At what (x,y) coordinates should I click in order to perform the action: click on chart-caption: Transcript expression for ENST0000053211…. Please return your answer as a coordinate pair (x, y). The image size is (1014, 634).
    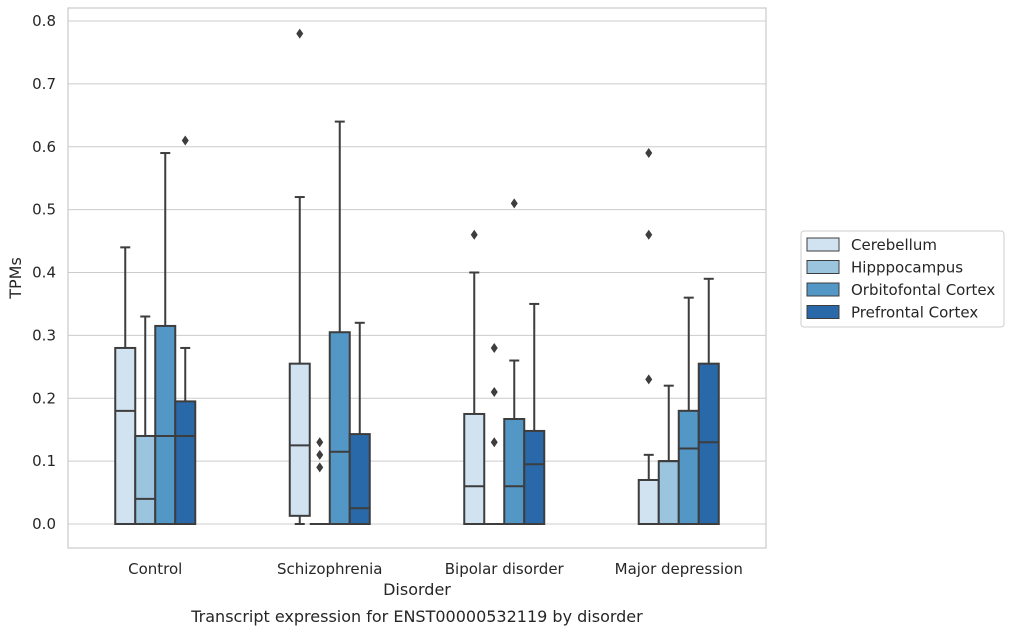
    Looking at the image, I should click on (416, 616).